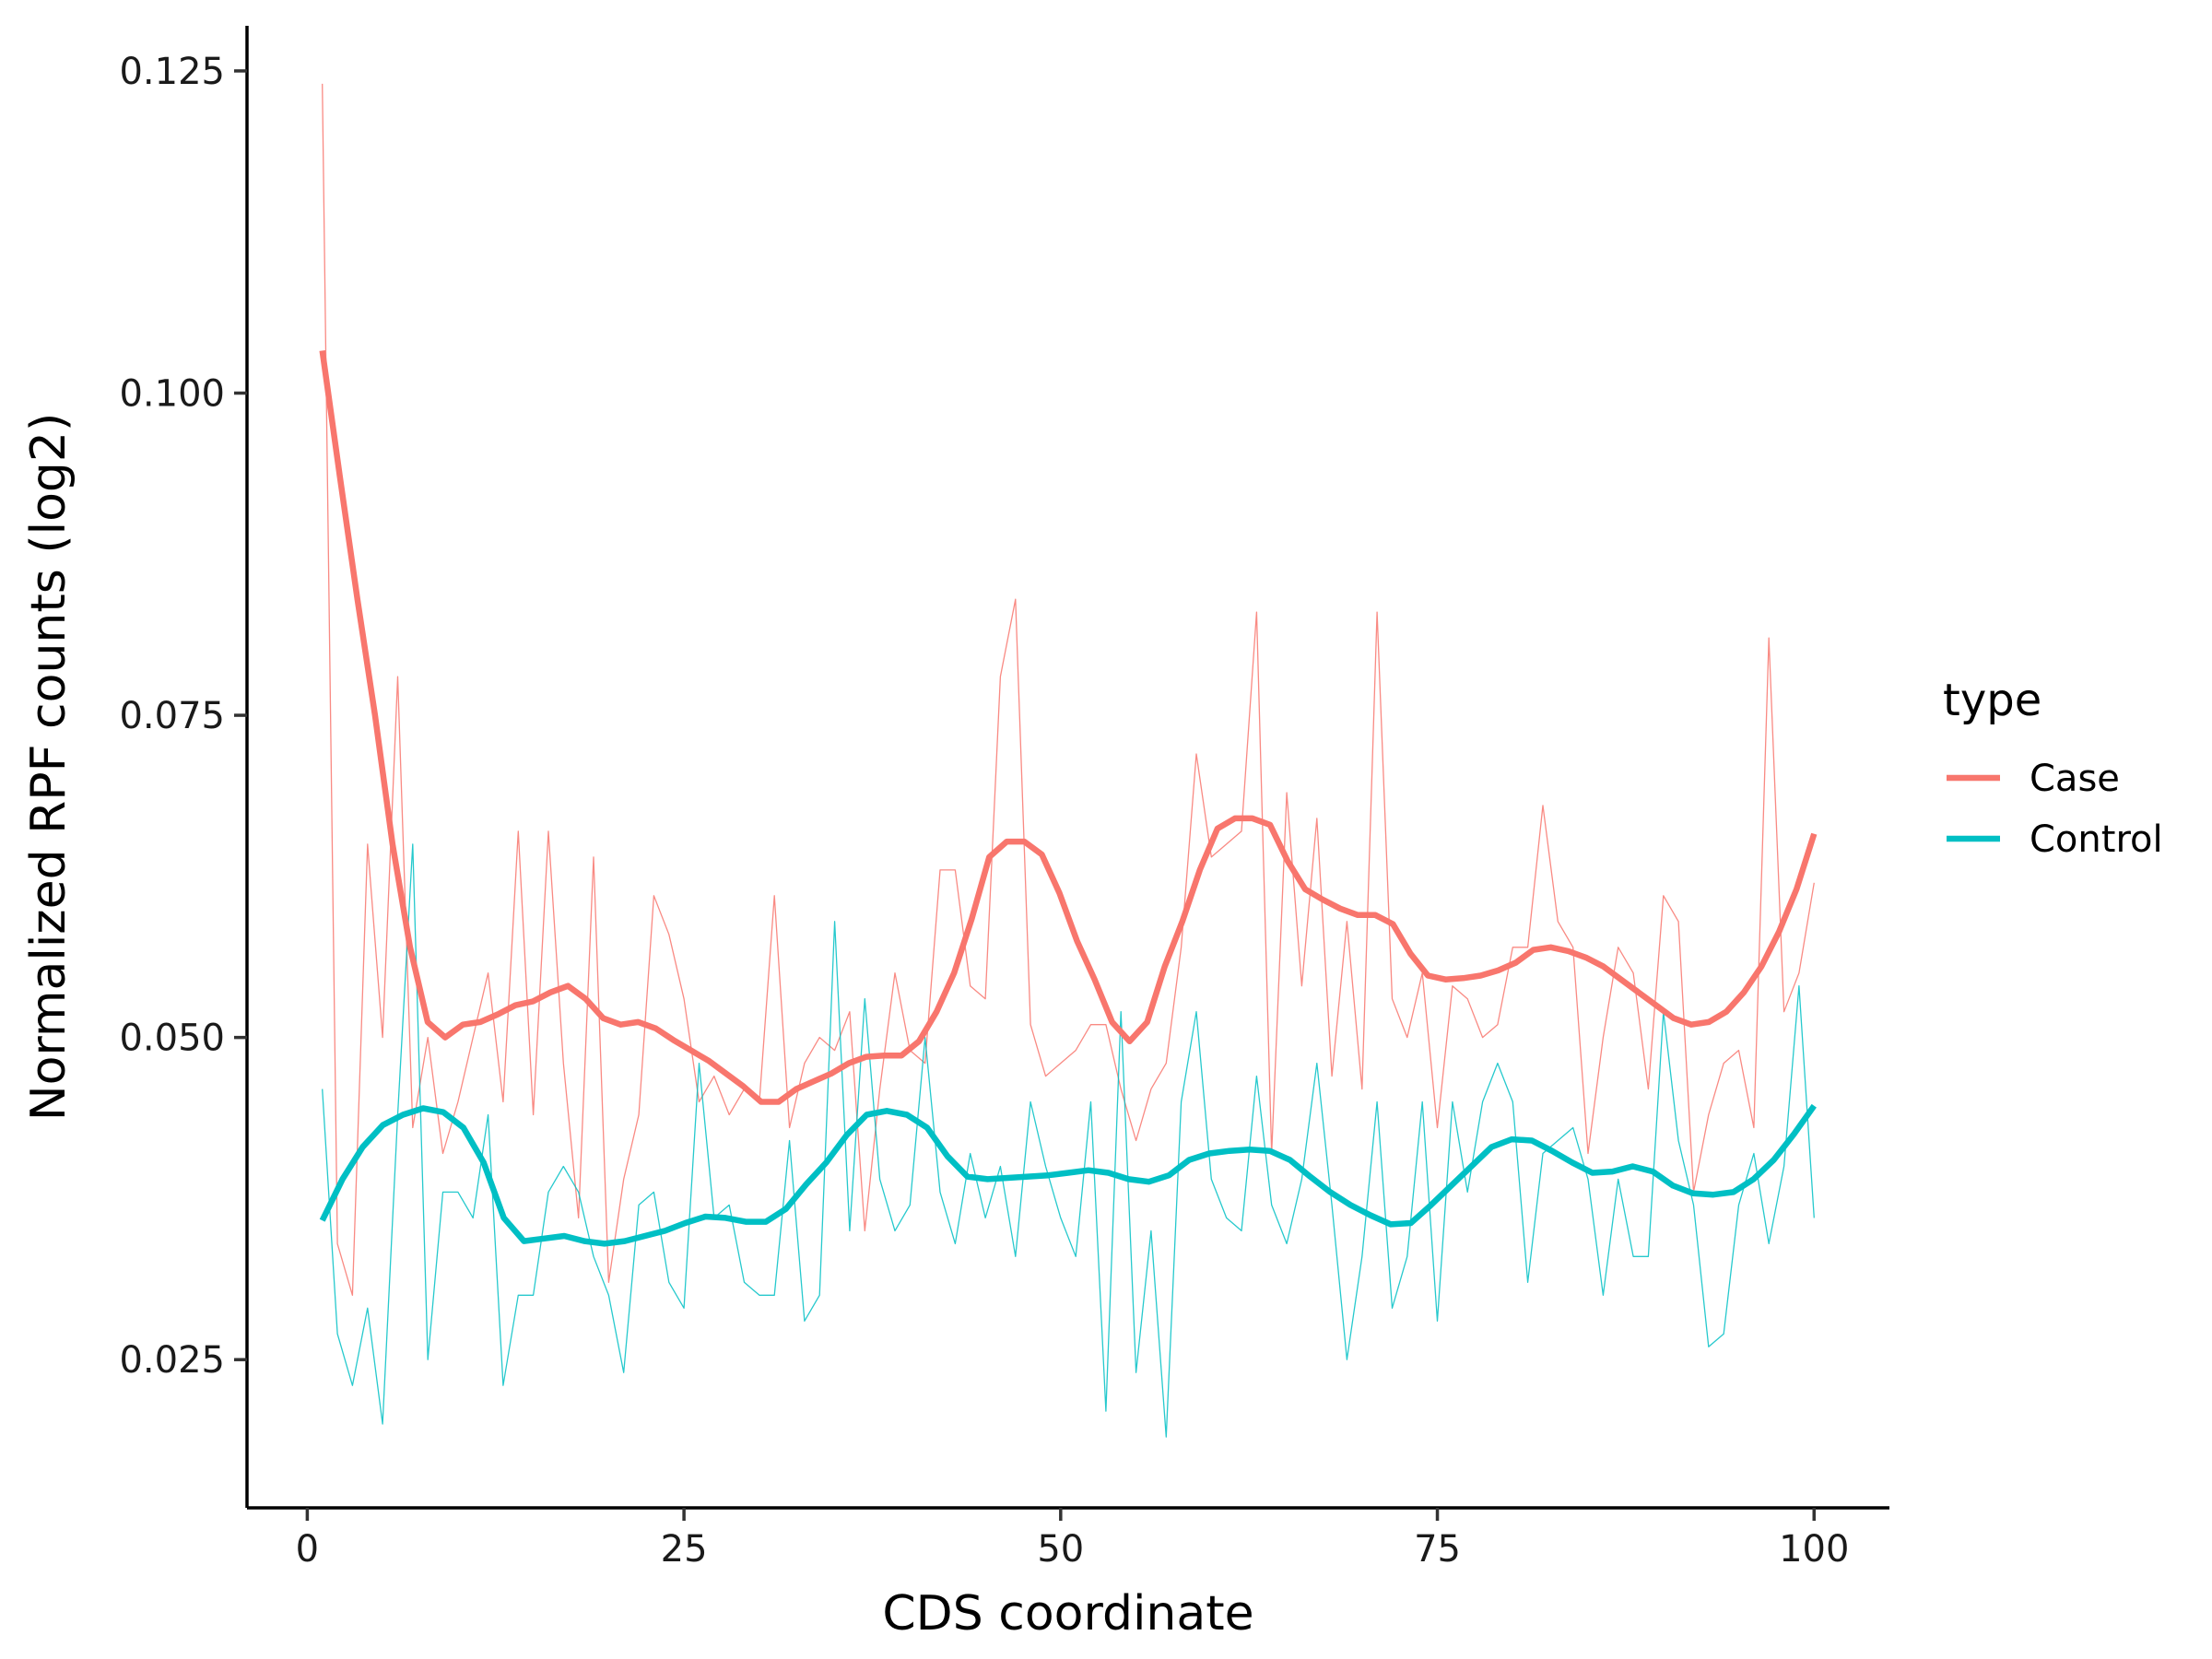  I want to click on y-axis-ticks: 0.025 0.050 0.075 0.100 0.125, so click(183, 716).